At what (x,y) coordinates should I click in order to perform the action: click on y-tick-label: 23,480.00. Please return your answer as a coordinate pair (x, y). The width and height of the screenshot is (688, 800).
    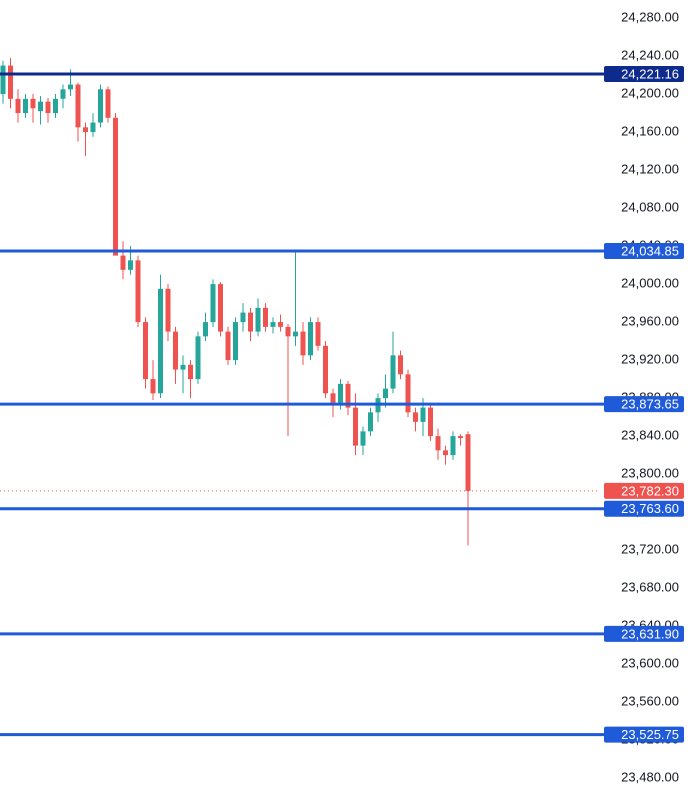
    Looking at the image, I should click on (650, 777).